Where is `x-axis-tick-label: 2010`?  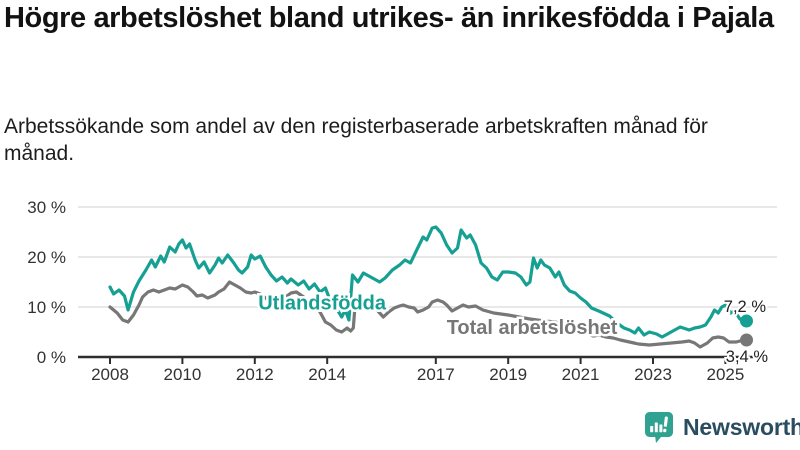 x-axis-tick-label: 2010 is located at coordinates (182, 374).